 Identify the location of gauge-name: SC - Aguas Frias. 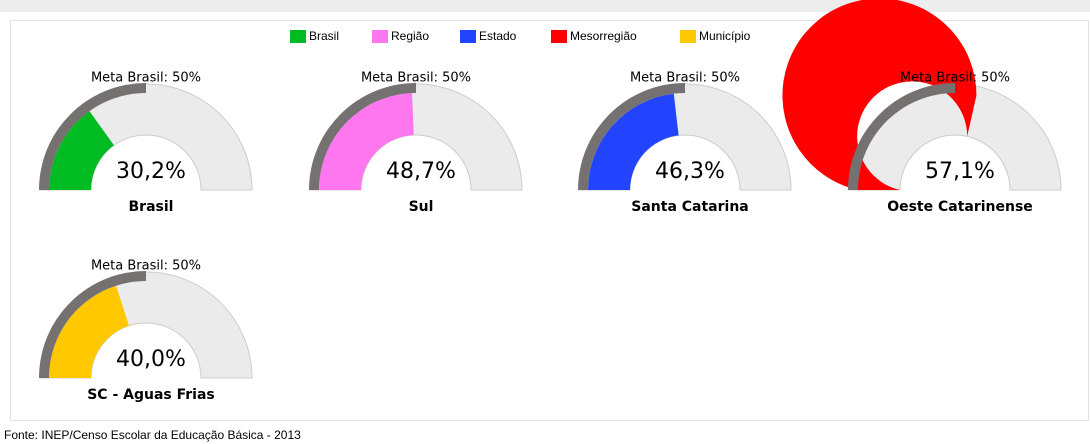
(151, 395).